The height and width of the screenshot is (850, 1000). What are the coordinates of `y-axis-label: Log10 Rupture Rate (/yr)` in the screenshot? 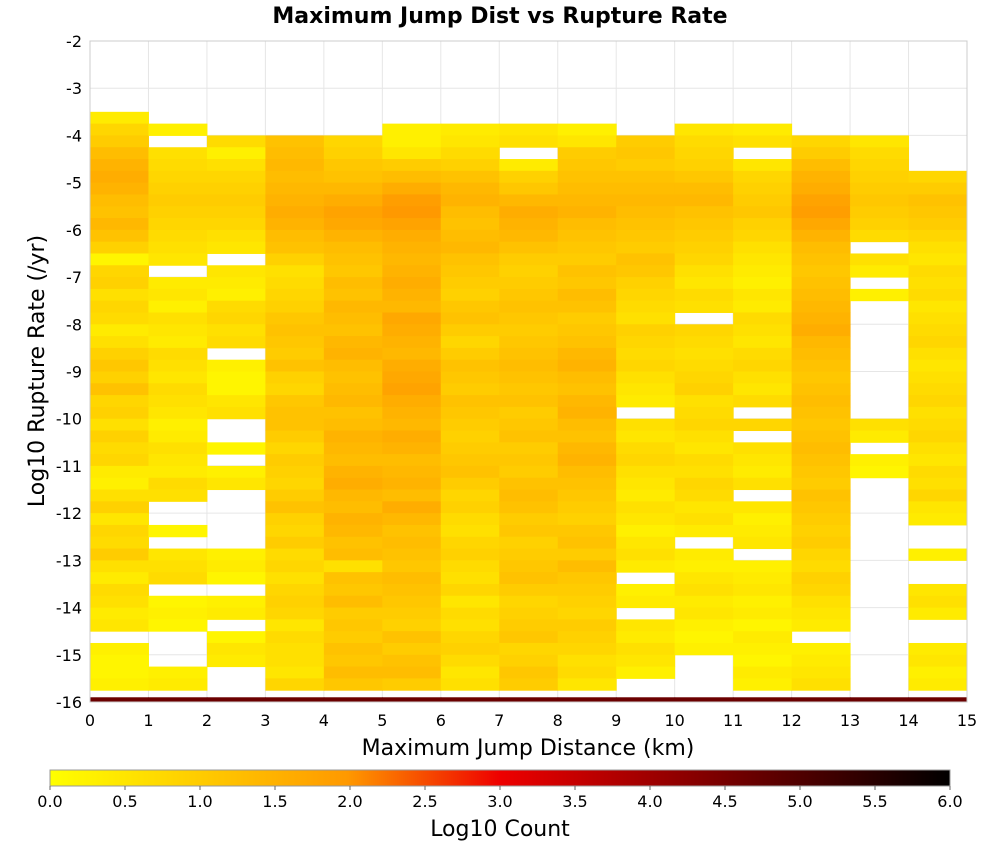 It's located at (37, 371).